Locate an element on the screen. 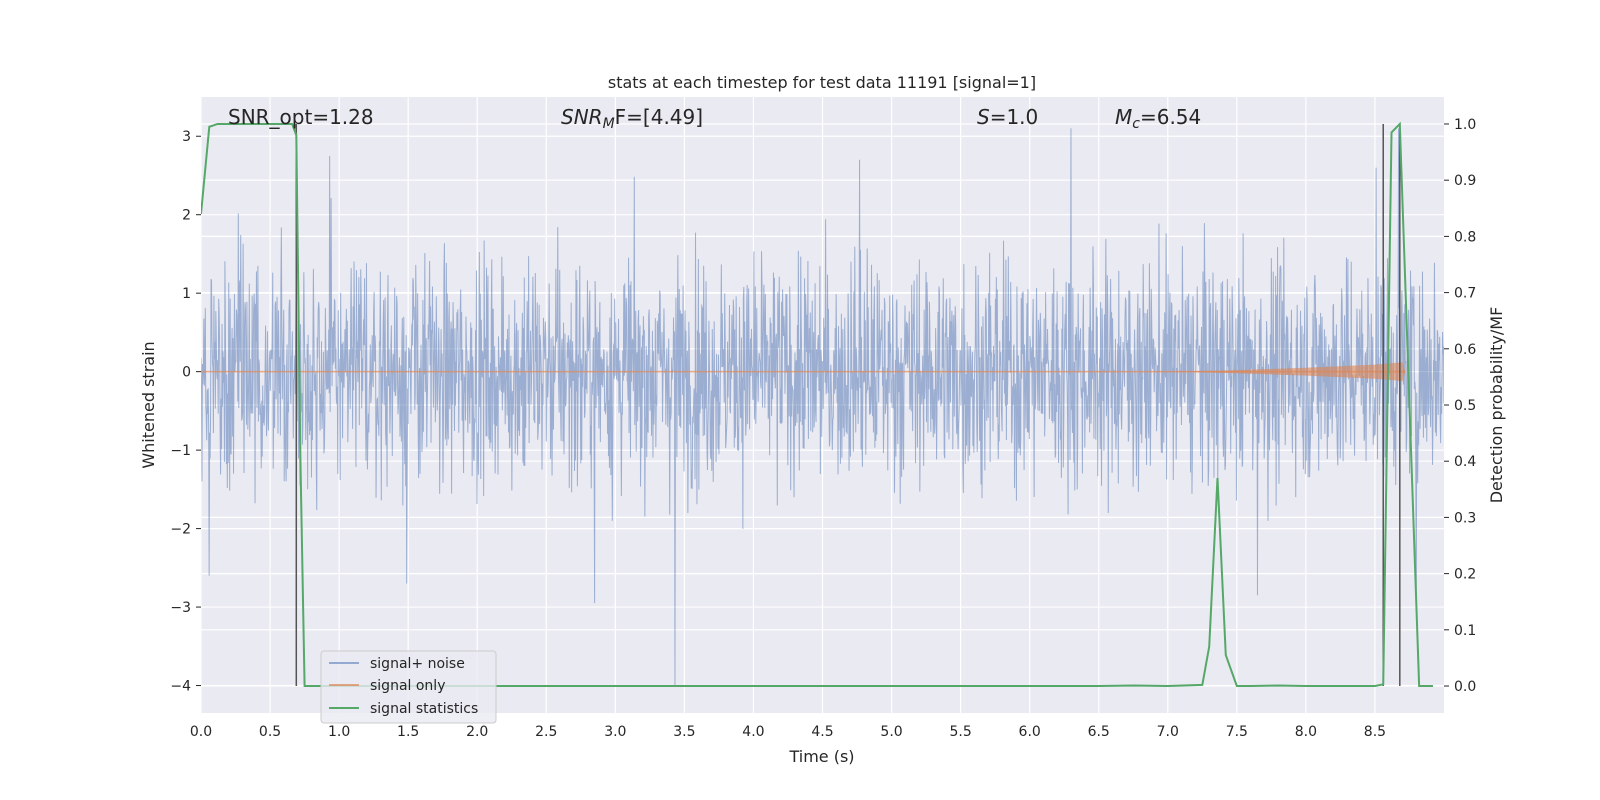 The width and height of the screenshot is (1600, 800). y2-tick-label: 0.7 is located at coordinates (1465, 294).